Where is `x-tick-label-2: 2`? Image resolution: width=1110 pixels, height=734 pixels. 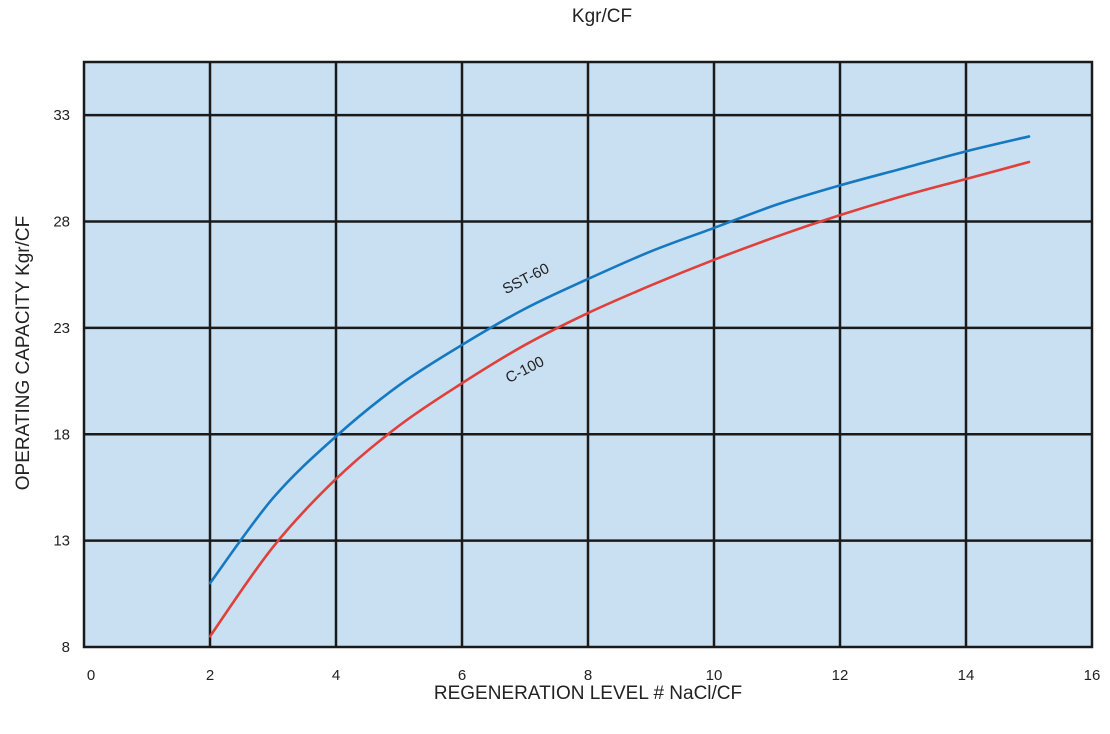
x-tick-label-2: 2 is located at coordinates (210, 675).